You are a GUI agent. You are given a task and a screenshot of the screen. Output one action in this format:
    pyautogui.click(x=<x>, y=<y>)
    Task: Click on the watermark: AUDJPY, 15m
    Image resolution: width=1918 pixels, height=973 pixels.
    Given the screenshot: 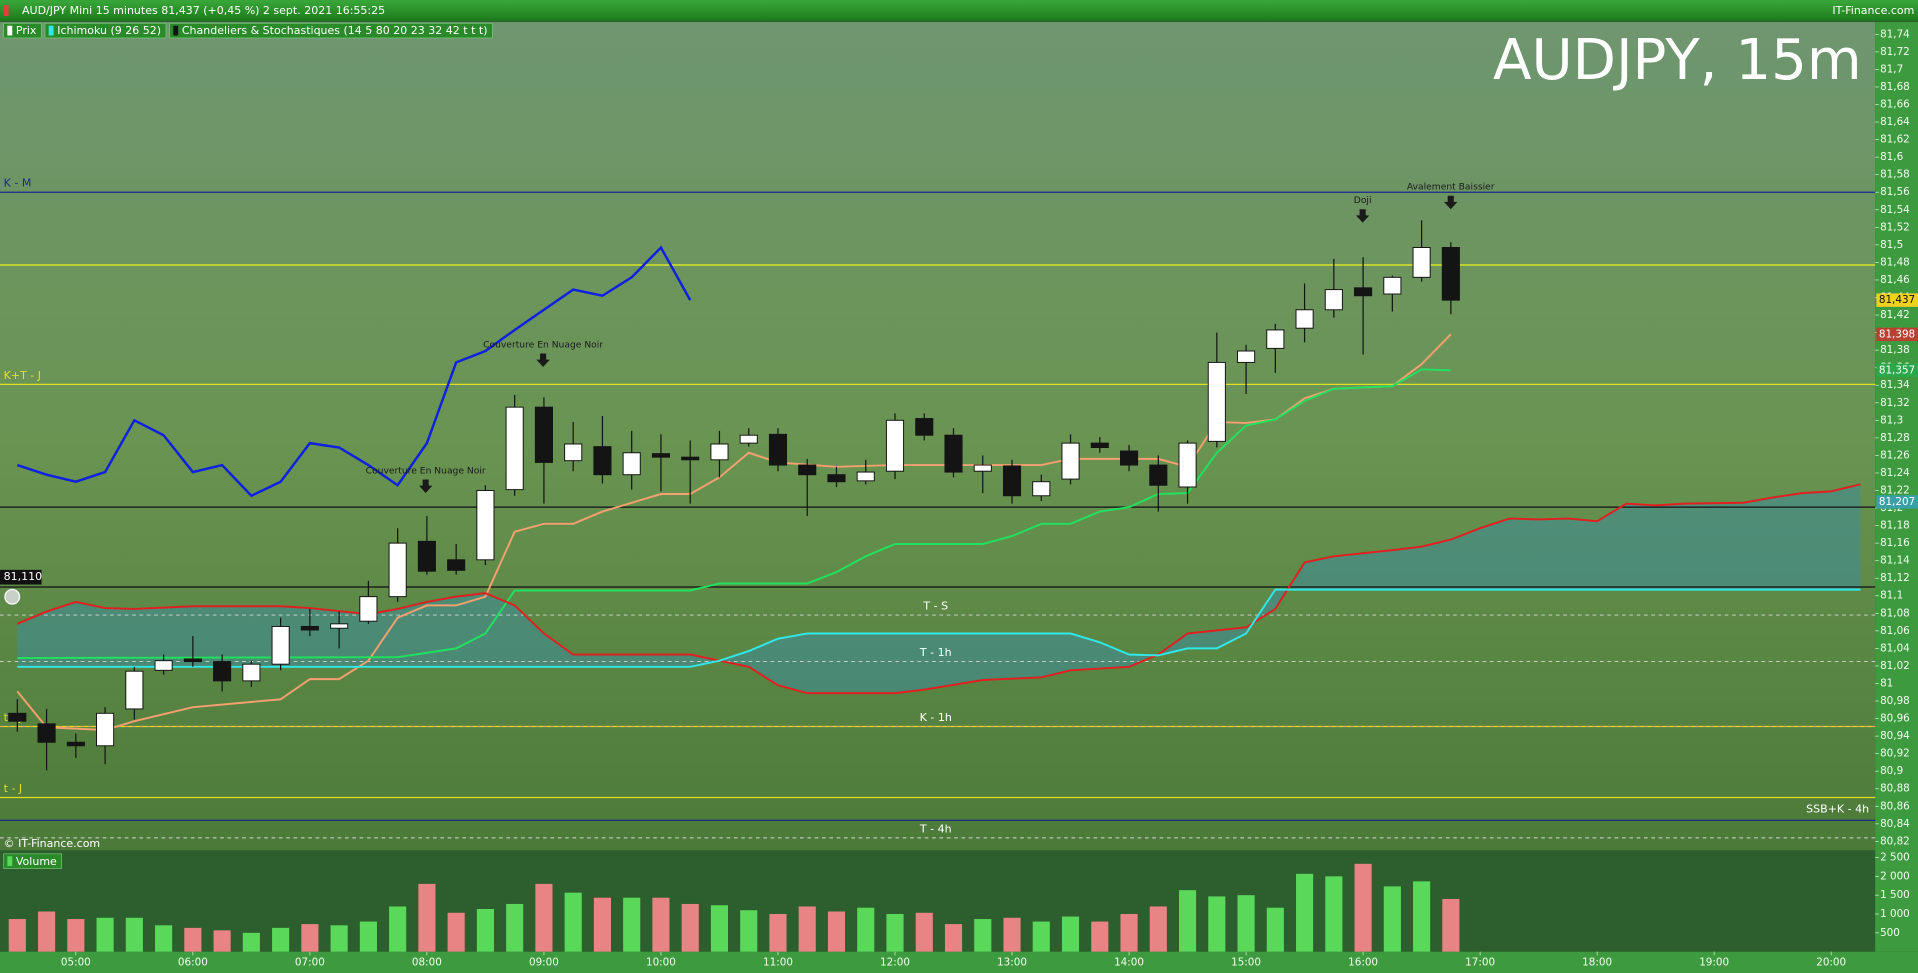 What is the action you would take?
    pyautogui.click(x=1677, y=60)
    